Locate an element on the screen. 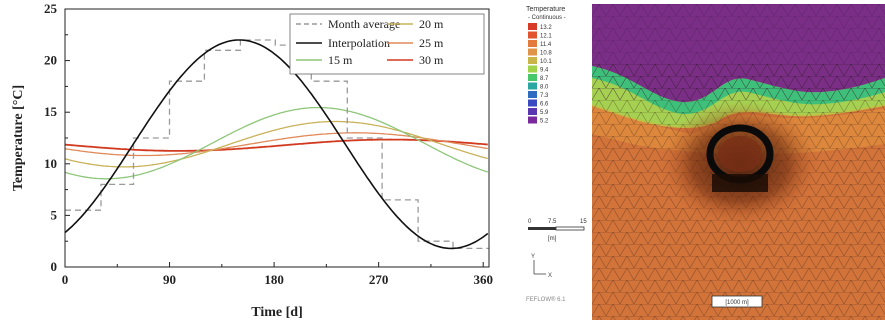  x-tick-label: 360 is located at coordinates (483, 279).